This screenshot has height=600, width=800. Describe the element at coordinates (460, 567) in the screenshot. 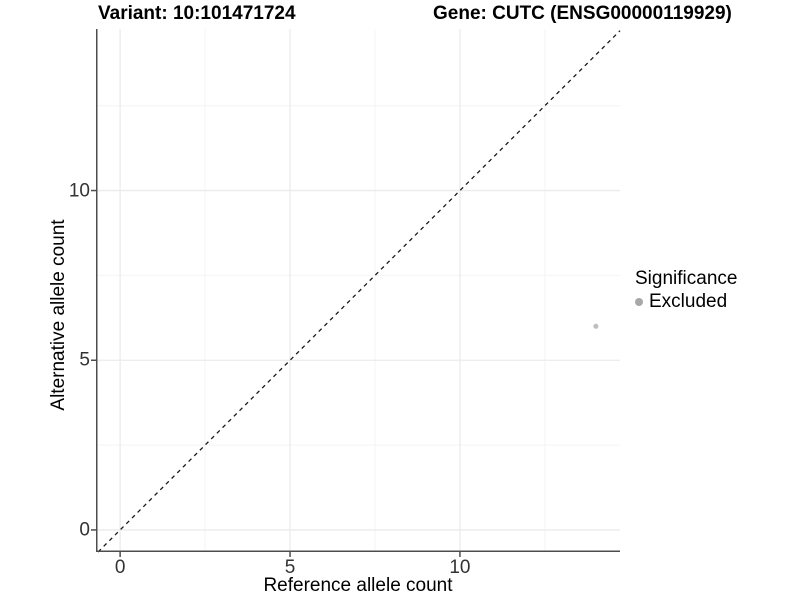

I see `x-tick-label: 10` at that location.